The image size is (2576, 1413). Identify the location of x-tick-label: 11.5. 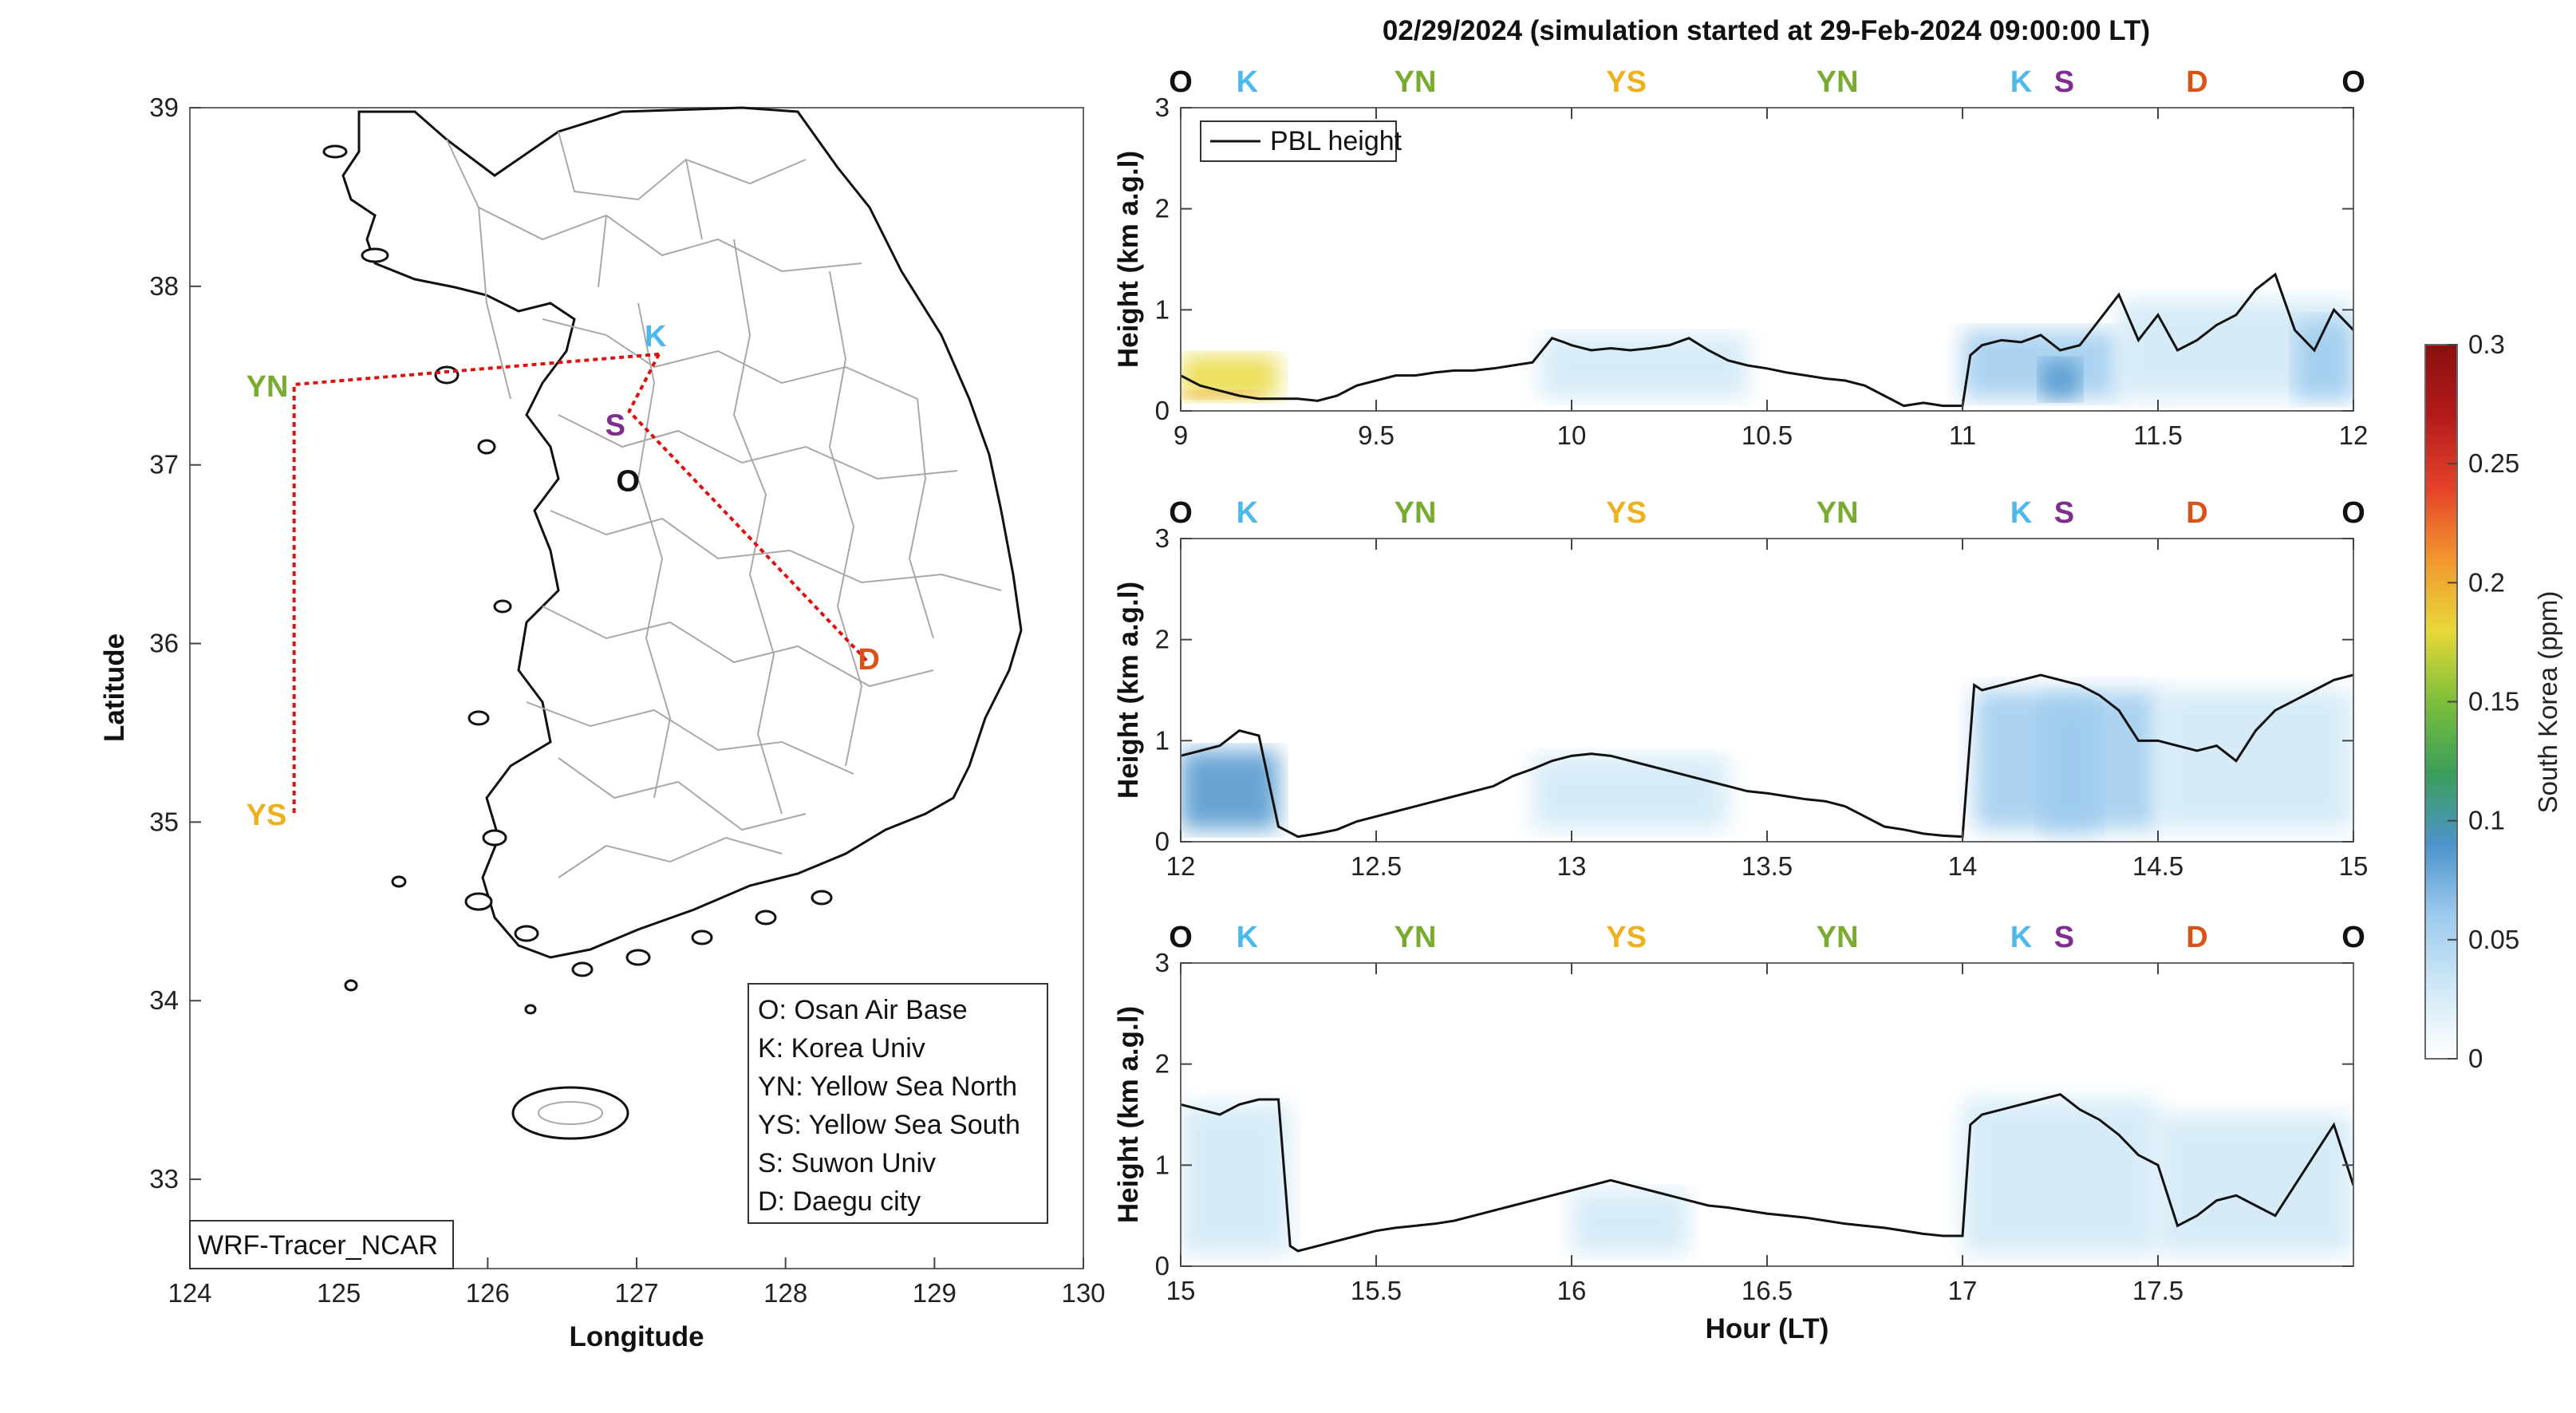
(2158, 435).